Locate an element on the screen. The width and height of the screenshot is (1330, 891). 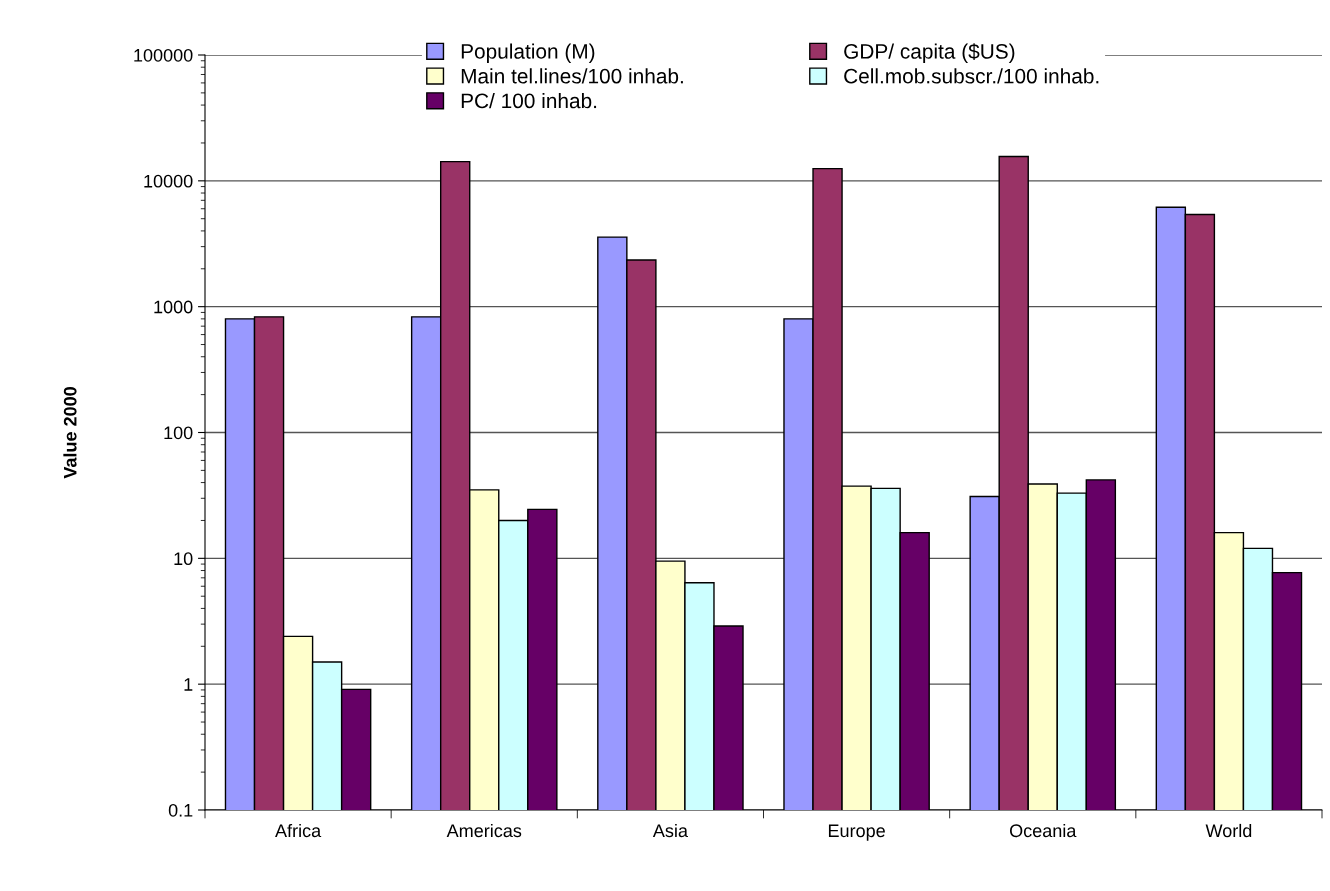
legend-label: Main tel.lines/100 inhab. is located at coordinates (572, 76).